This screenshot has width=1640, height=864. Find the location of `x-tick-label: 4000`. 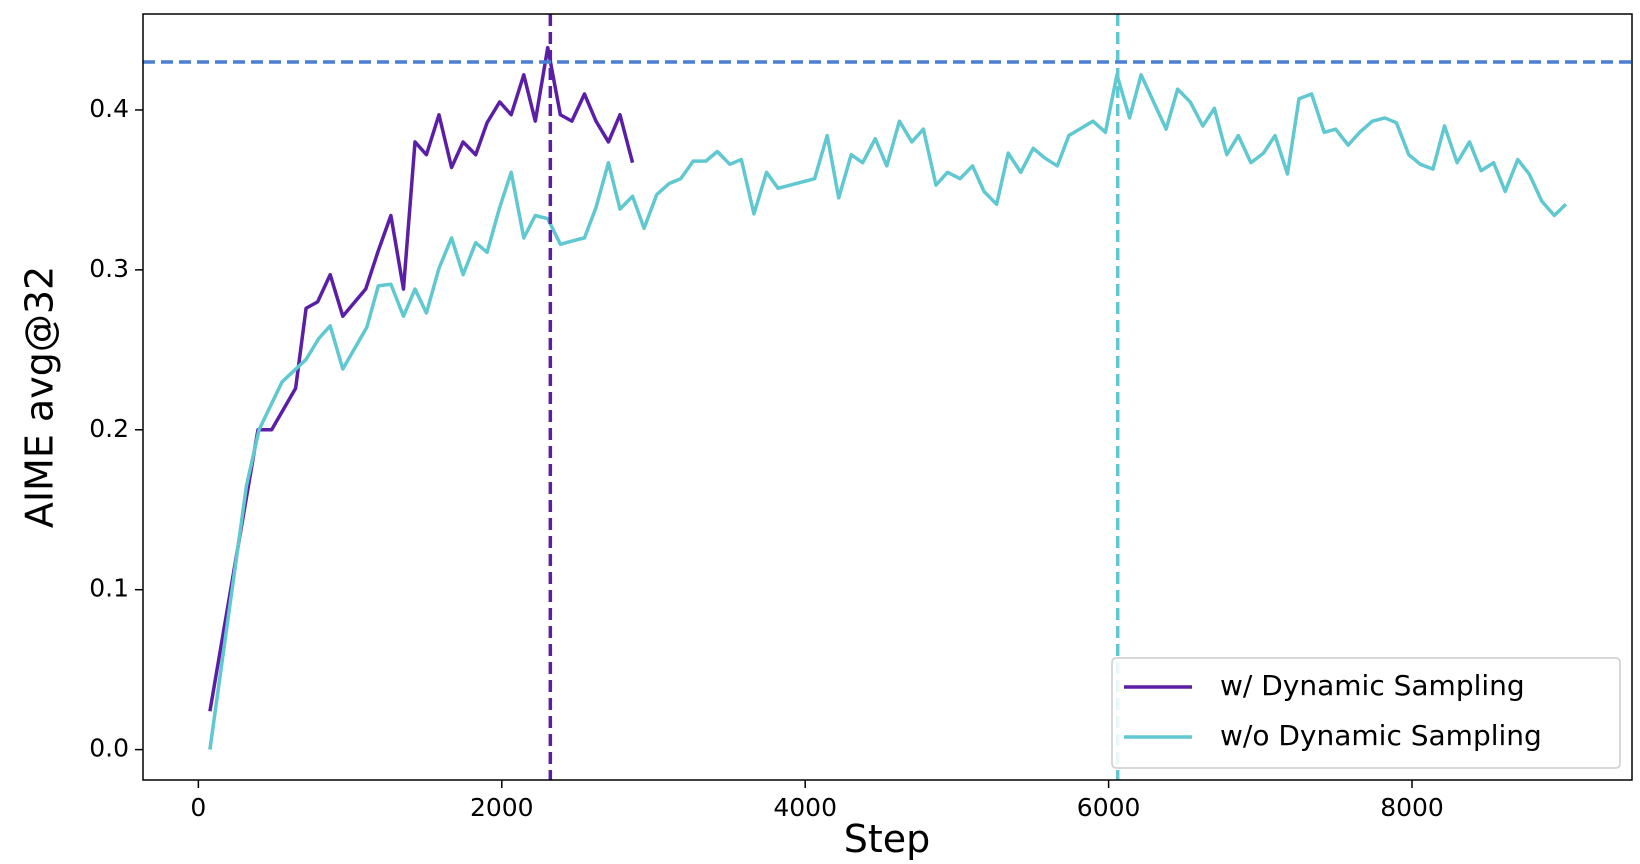

x-tick-label: 4000 is located at coordinates (805, 807).